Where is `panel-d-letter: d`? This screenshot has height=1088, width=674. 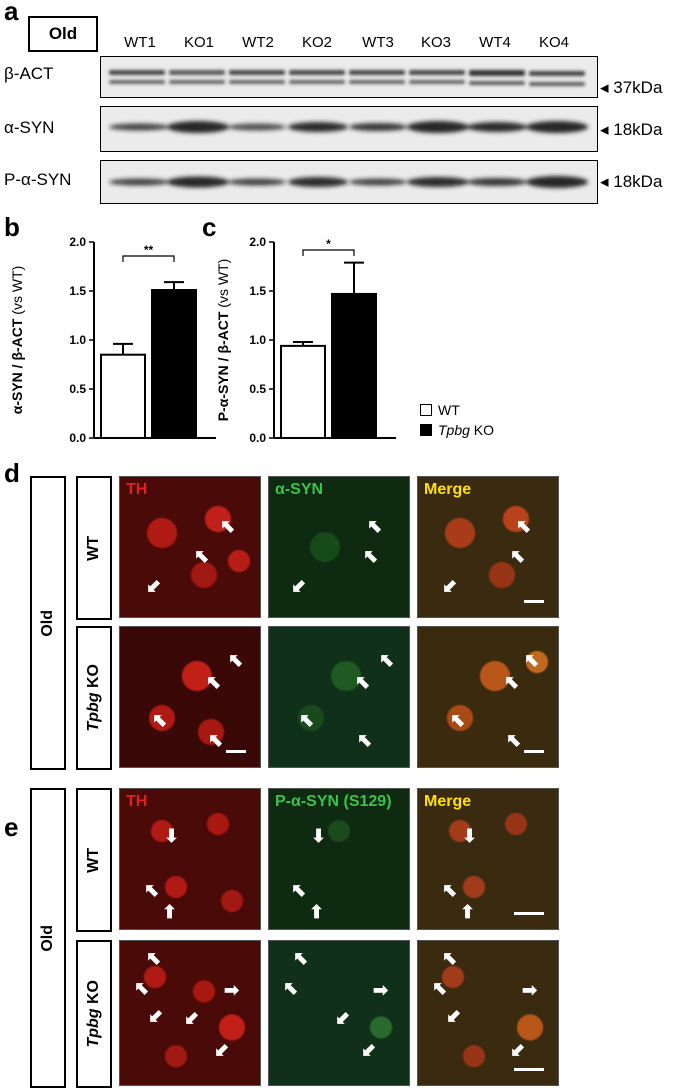
panel-d-letter: d is located at coordinates (12, 473).